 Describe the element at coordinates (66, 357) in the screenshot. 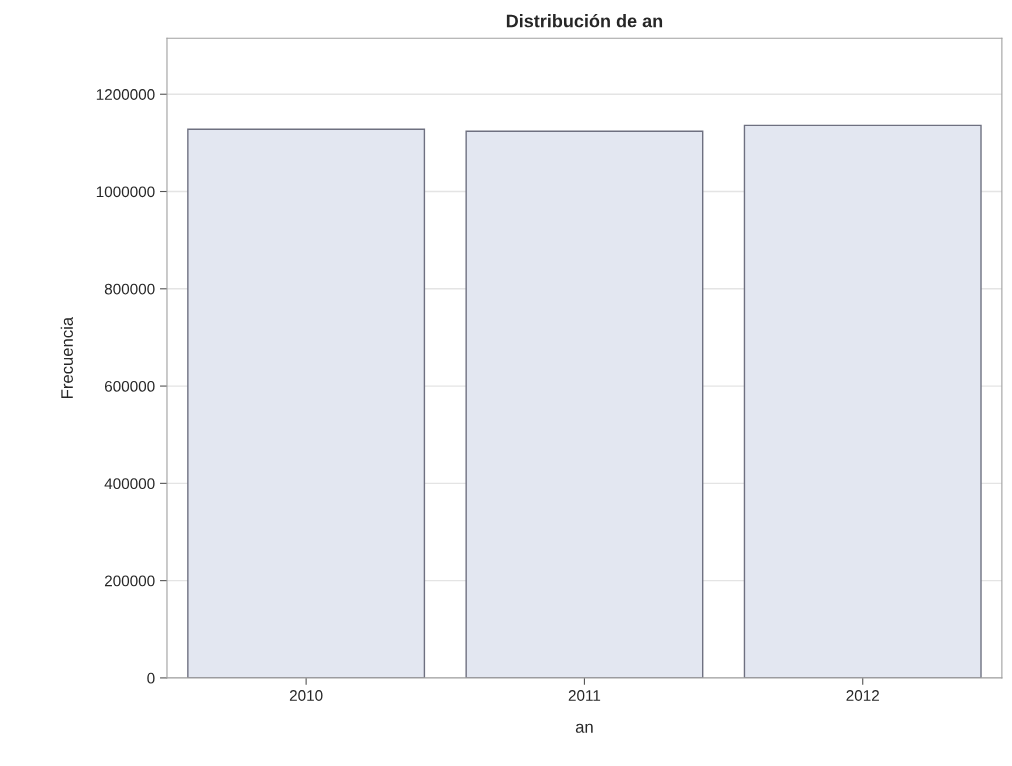

I see `y-axis-title: Frecuencia` at that location.